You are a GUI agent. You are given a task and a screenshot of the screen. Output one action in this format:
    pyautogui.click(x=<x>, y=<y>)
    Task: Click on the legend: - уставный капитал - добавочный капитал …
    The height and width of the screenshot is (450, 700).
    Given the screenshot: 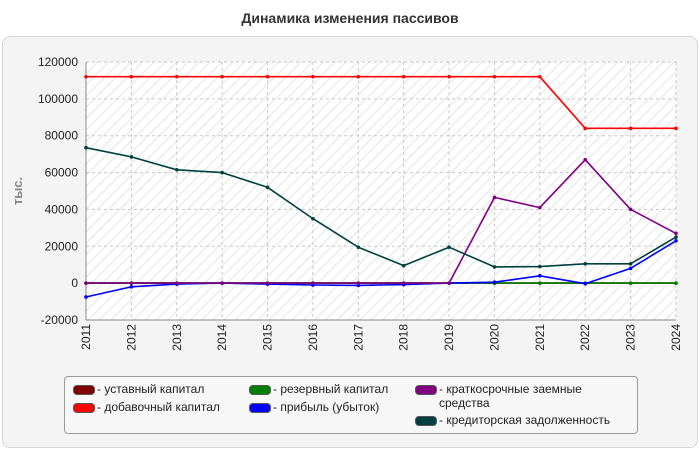 What is the action you would take?
    pyautogui.click(x=351, y=405)
    